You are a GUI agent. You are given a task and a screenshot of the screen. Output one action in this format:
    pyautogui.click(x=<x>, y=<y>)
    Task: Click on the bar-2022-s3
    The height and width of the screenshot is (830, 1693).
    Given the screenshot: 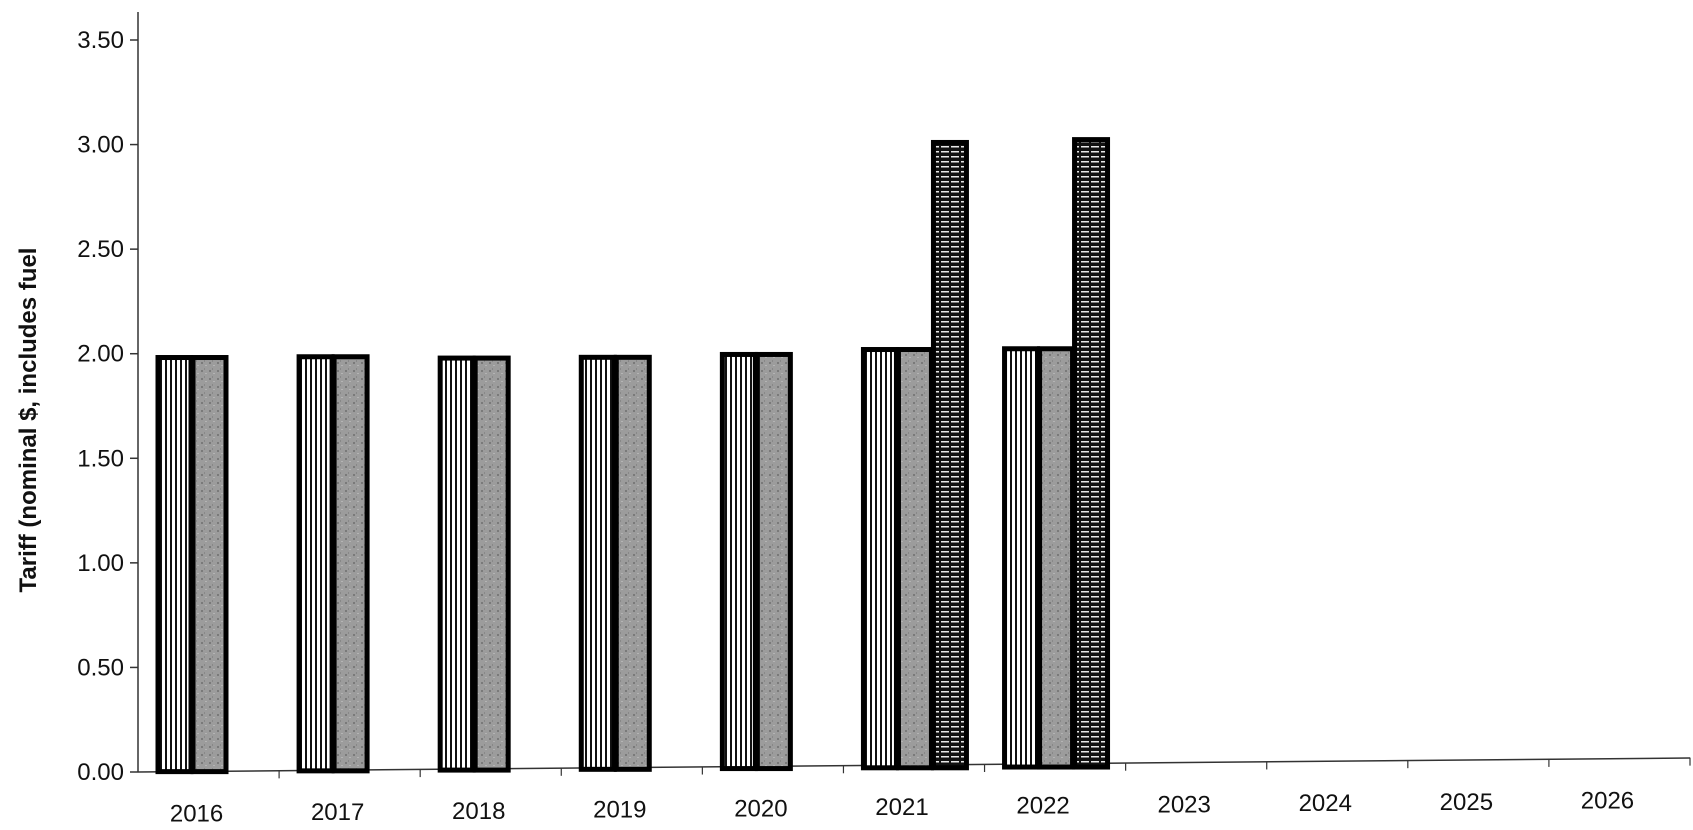 What is the action you would take?
    pyautogui.click(x=1091, y=453)
    